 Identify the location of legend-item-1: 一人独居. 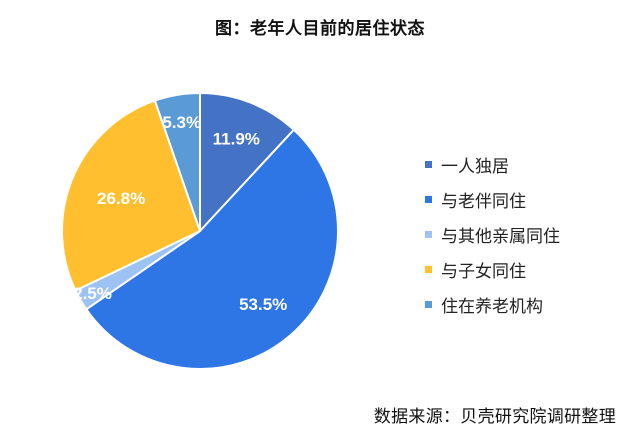
(492, 164).